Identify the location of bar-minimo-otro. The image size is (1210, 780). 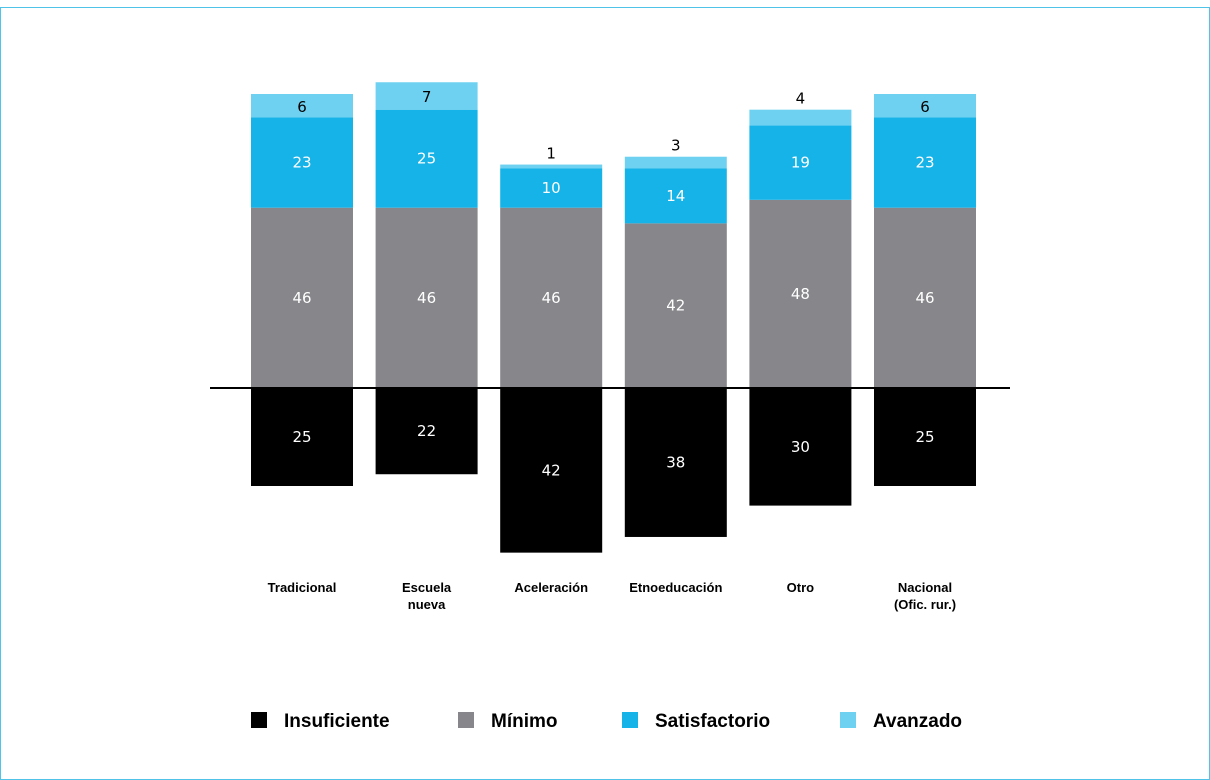
(800, 293).